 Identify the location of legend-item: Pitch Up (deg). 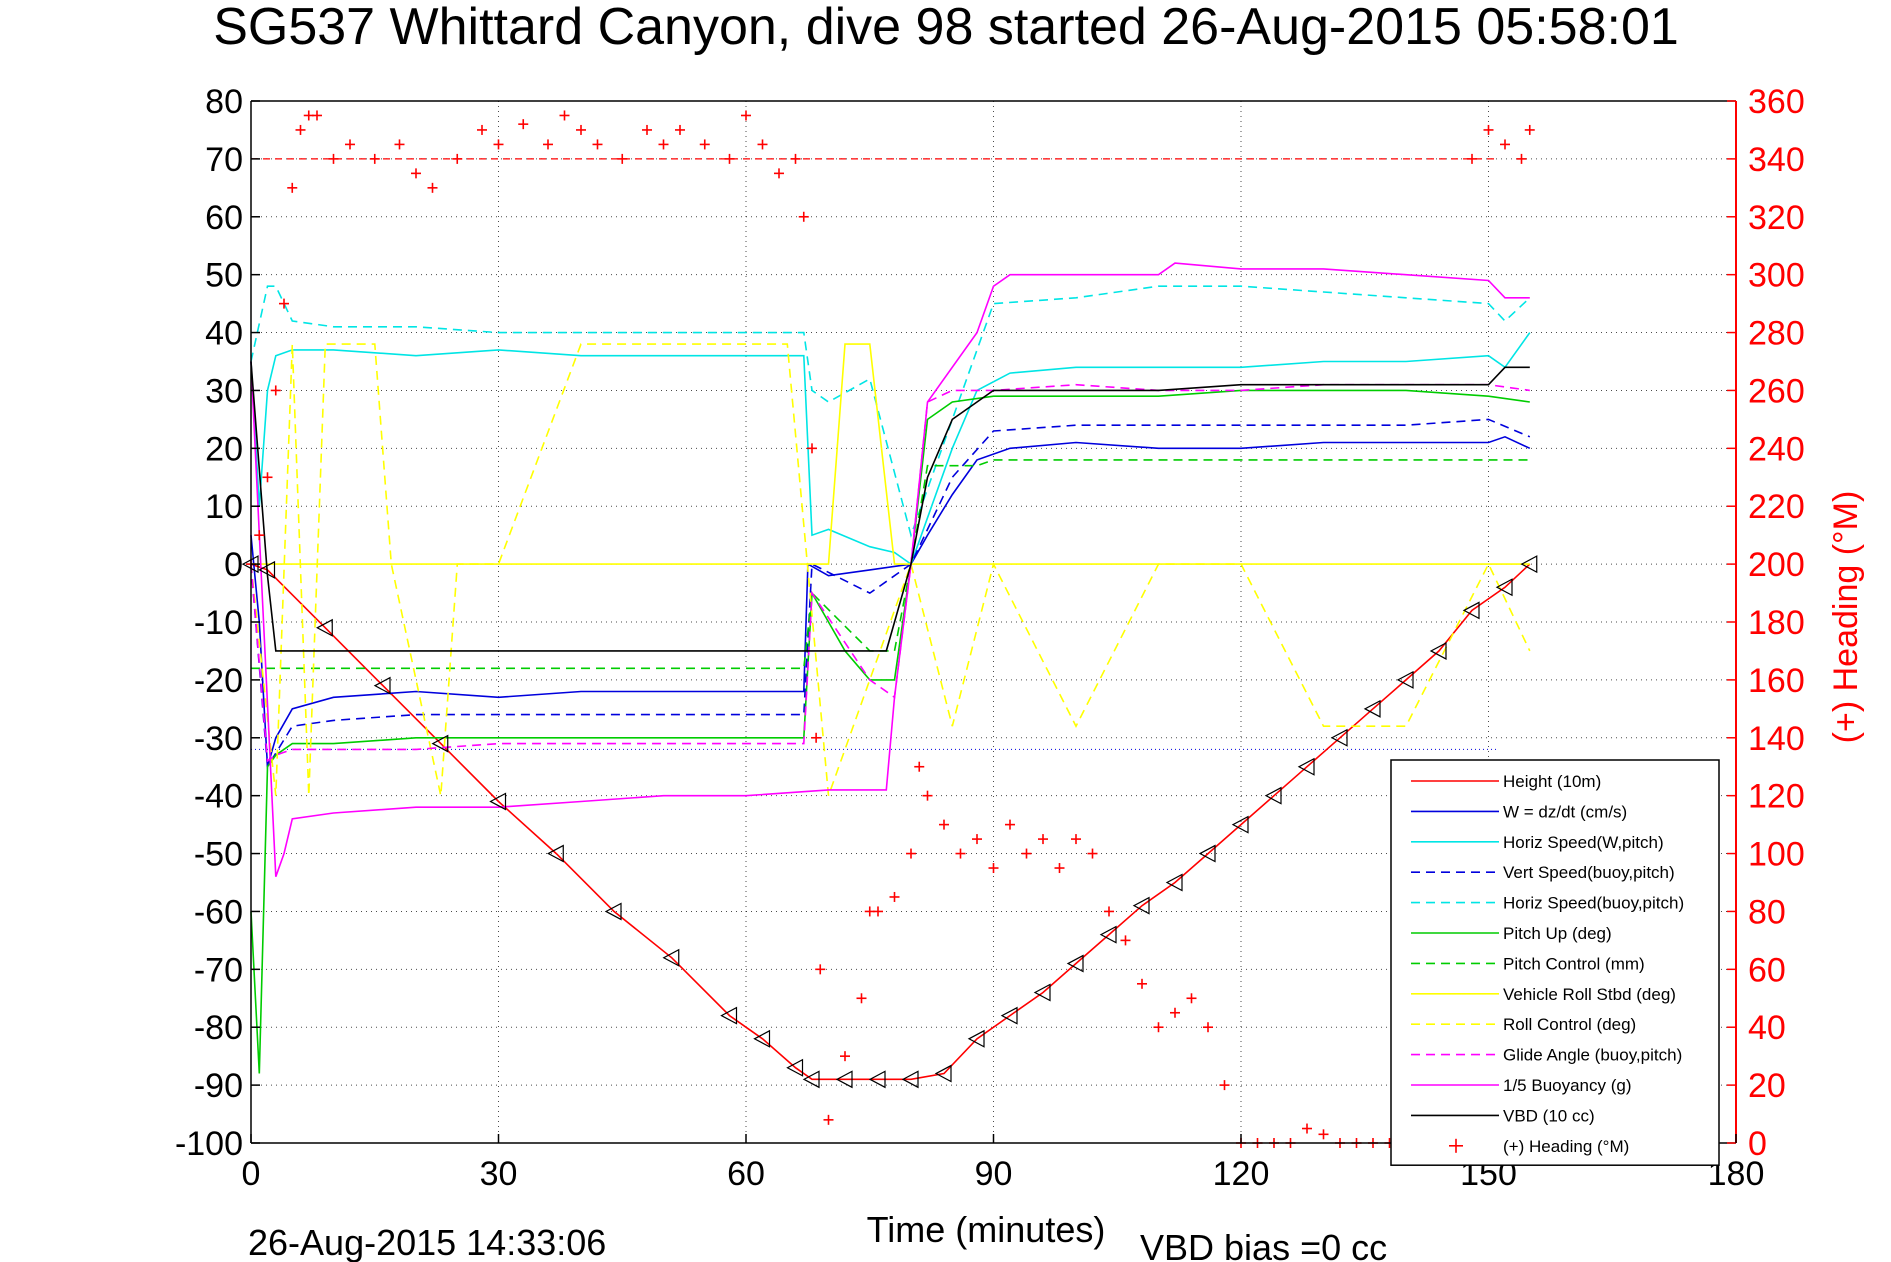
(1511, 933).